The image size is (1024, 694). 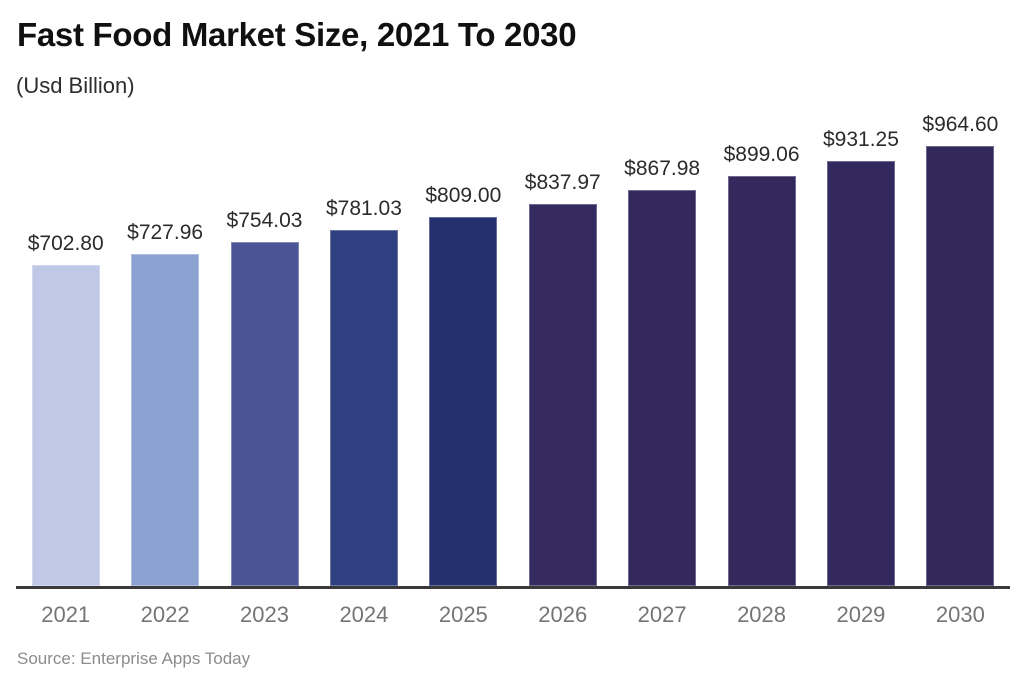 I want to click on bar-2029: $931.25, so click(x=861, y=357).